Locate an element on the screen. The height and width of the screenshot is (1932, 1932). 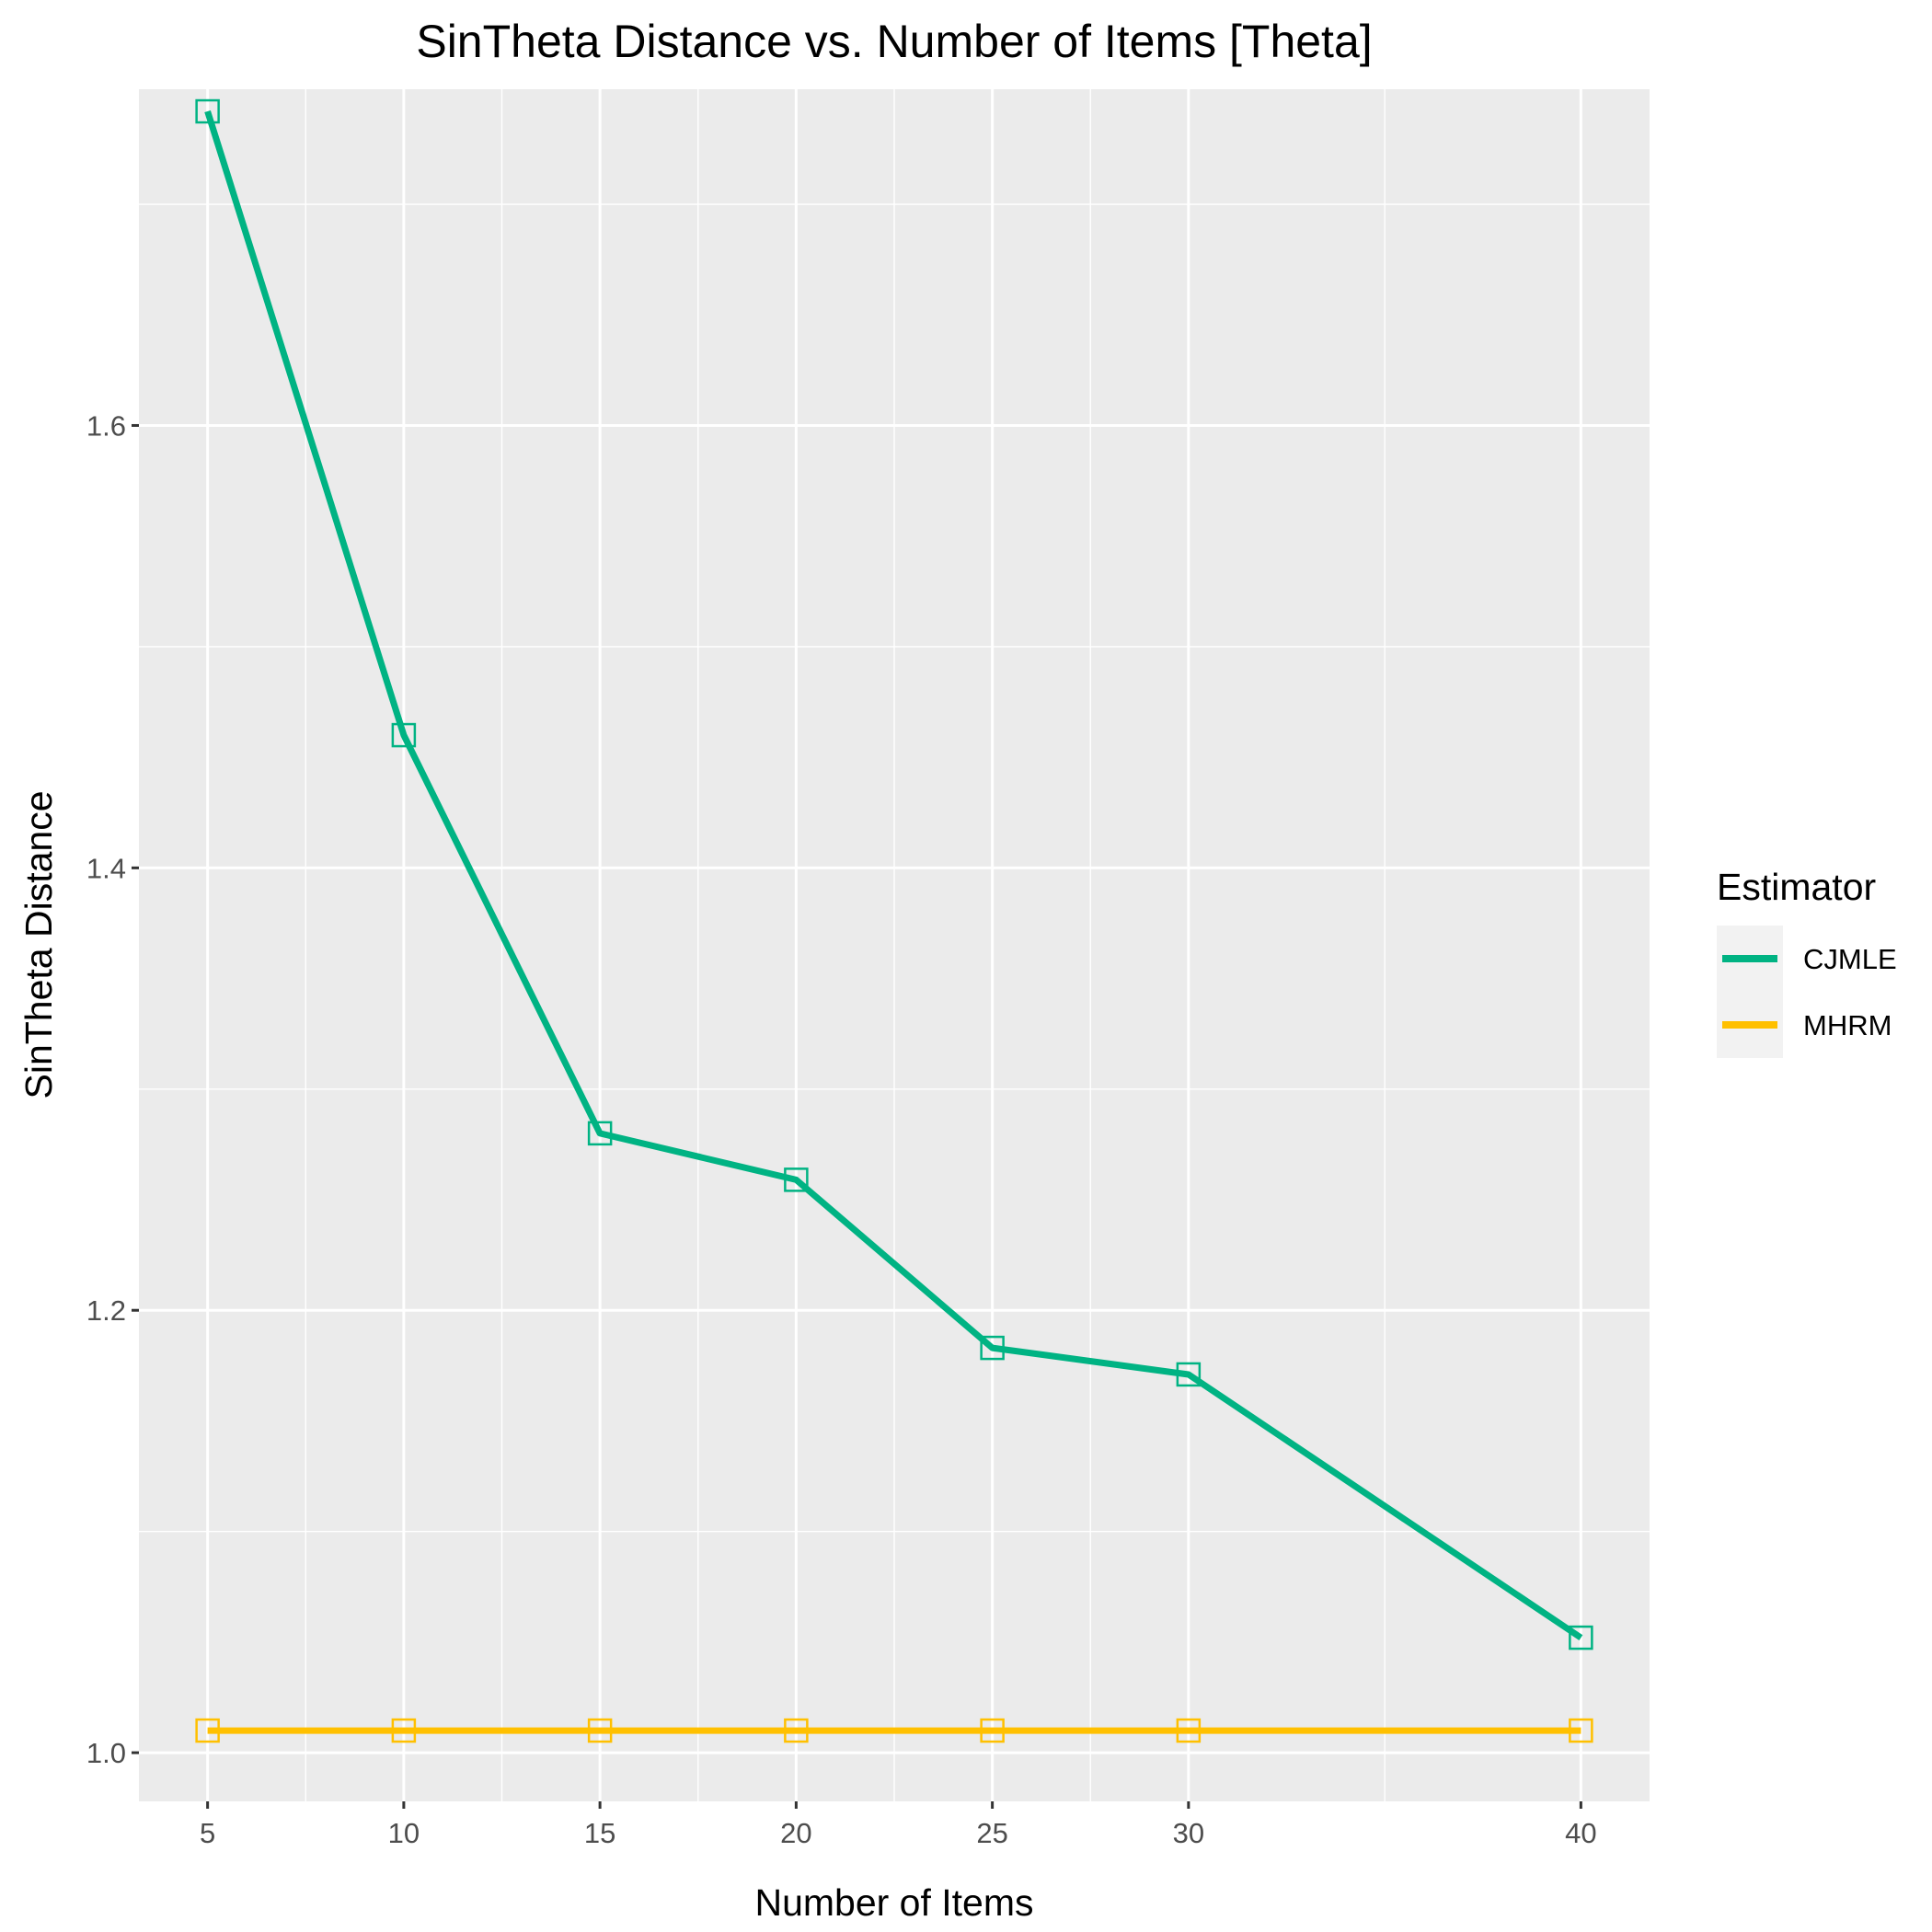
legend-label-mhrm: MHRM is located at coordinates (1847, 1025).